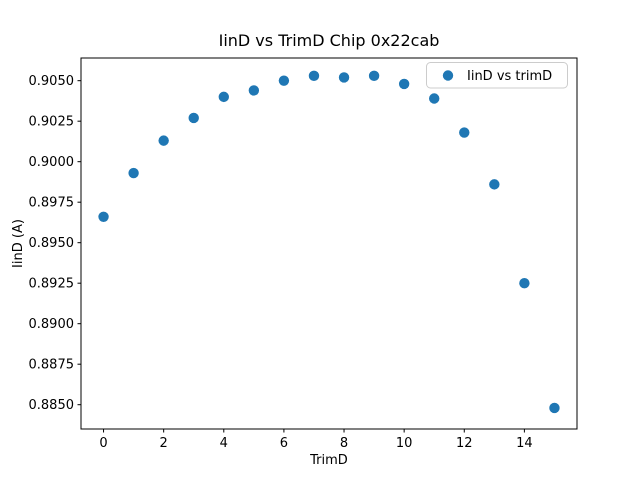 Image resolution: width=640 pixels, height=480 pixels. What do you see at coordinates (52, 202) in the screenshot?
I see `y-tick-label: 0.8975` at bounding box center [52, 202].